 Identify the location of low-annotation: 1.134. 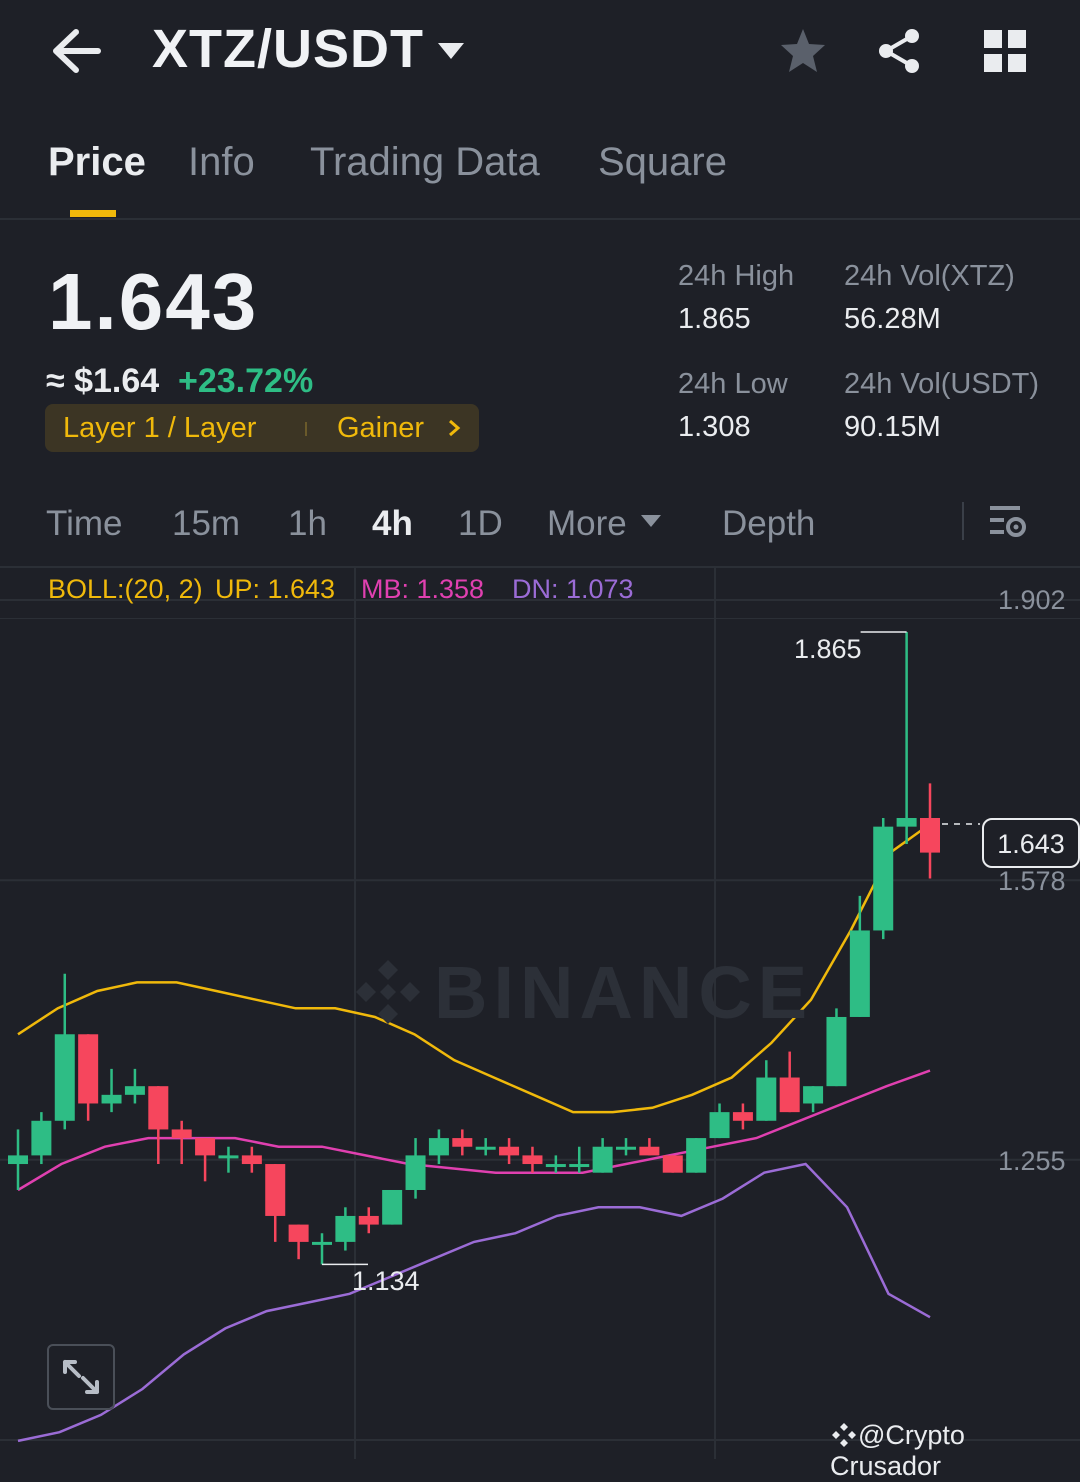
(386, 1281).